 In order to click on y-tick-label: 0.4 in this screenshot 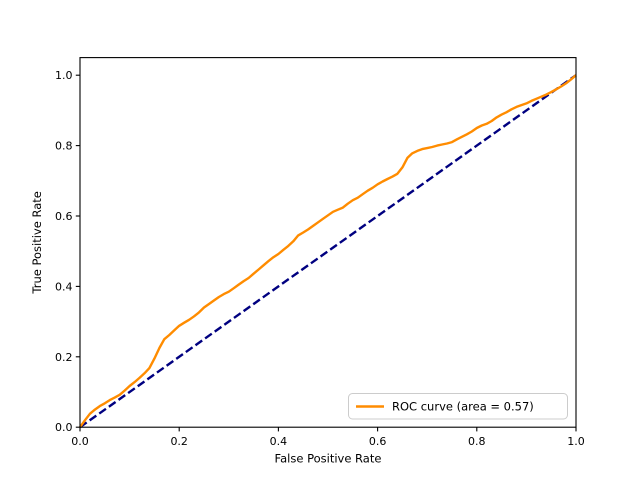, I will do `click(64, 286)`.